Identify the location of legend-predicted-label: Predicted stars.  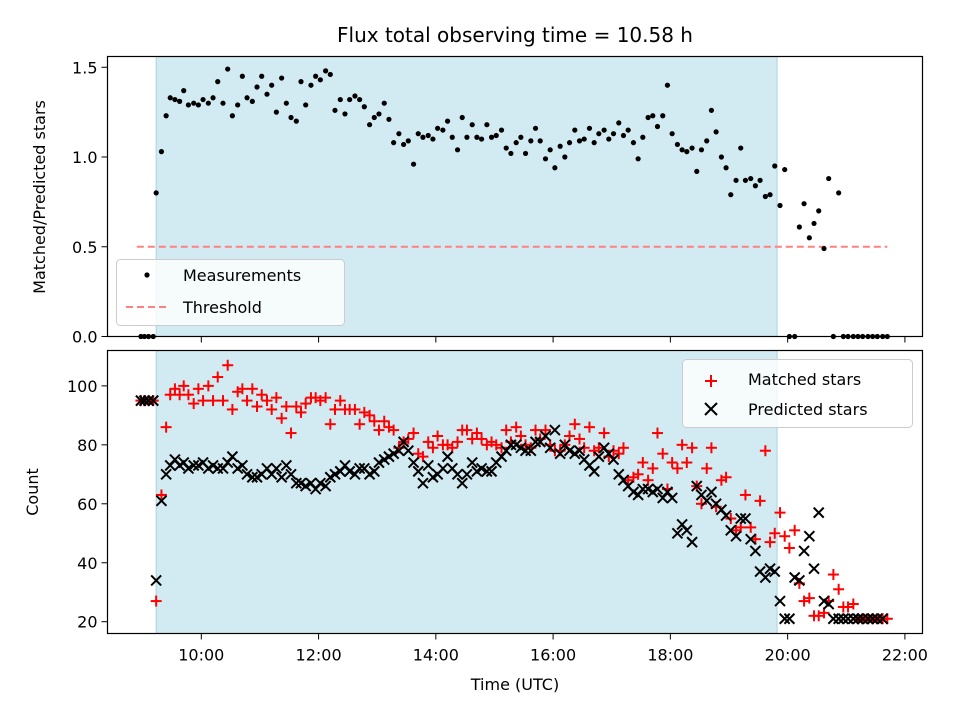
(808, 409).